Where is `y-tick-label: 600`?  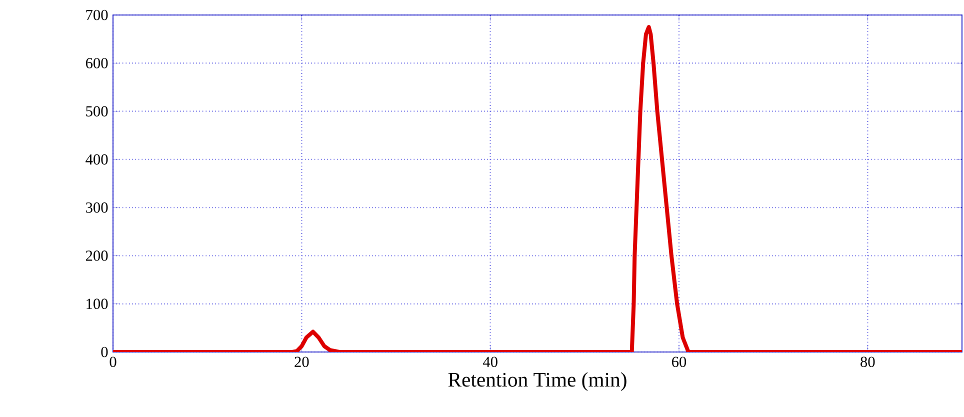
y-tick-label: 600 is located at coordinates (97, 63).